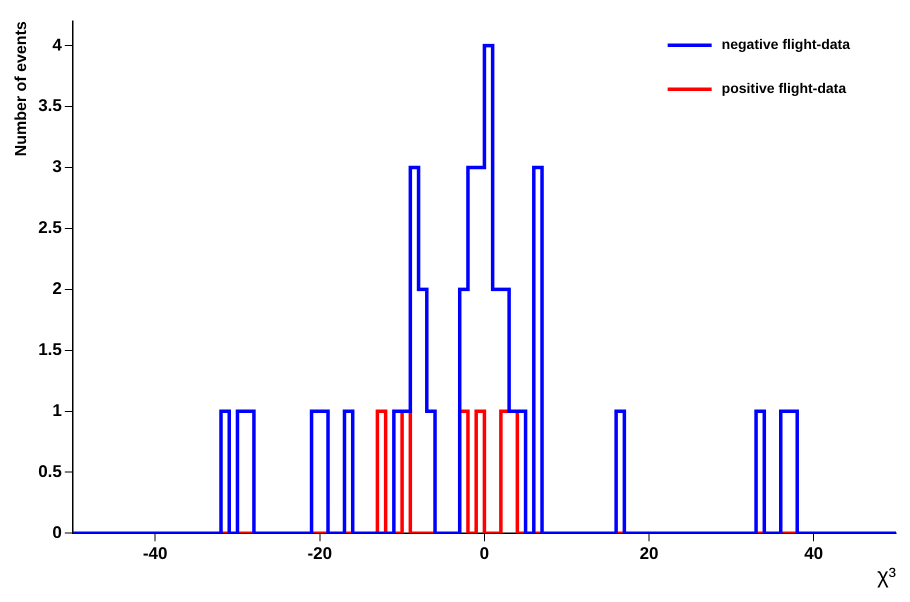  Describe the element at coordinates (50, 350) in the screenshot. I see `y-tick-label: 1.5` at that location.